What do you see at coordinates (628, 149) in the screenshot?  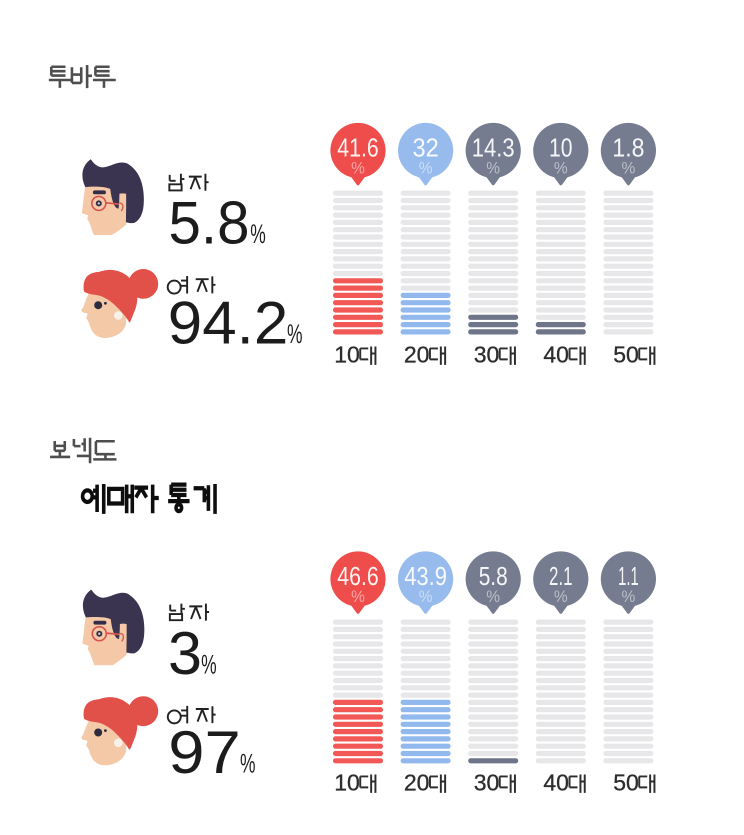 I see `svg-text: 1.8` at bounding box center [628, 149].